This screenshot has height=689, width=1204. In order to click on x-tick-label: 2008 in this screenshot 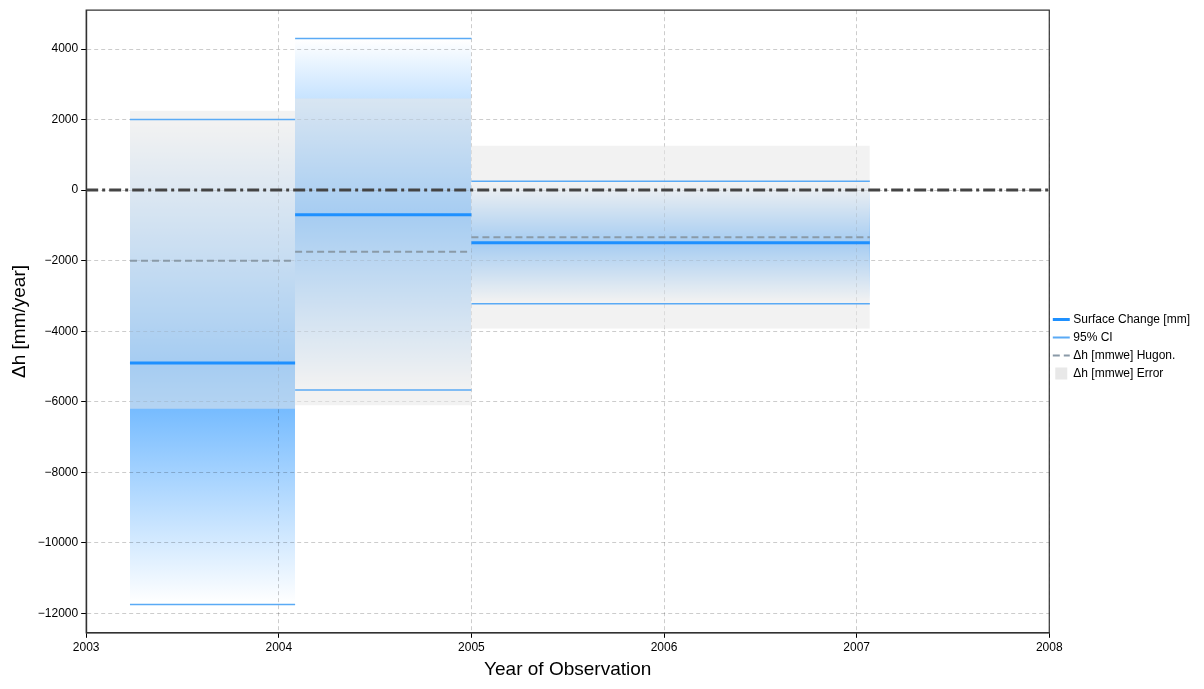, I will do `click(1049, 647)`.